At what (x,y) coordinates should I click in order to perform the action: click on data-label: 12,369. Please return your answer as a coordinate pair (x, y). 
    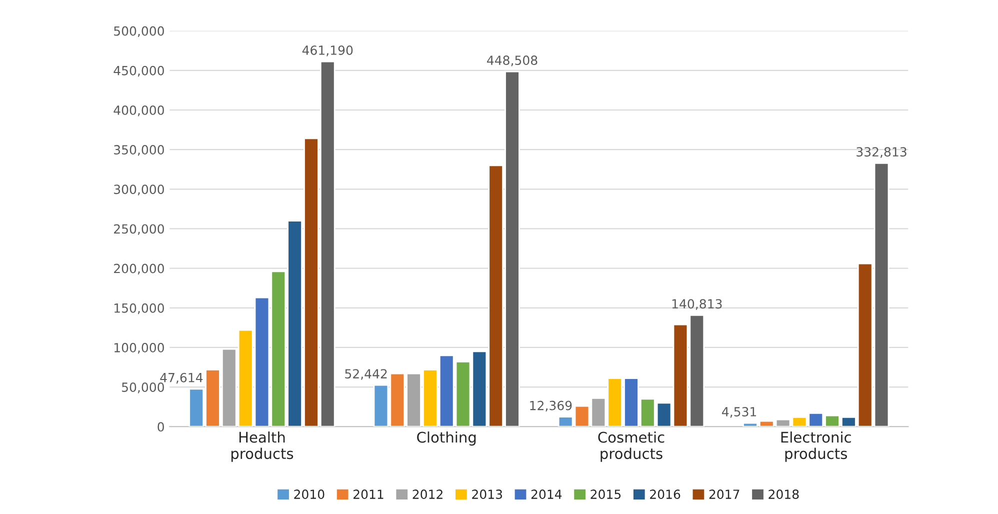
    Looking at the image, I should click on (551, 406).